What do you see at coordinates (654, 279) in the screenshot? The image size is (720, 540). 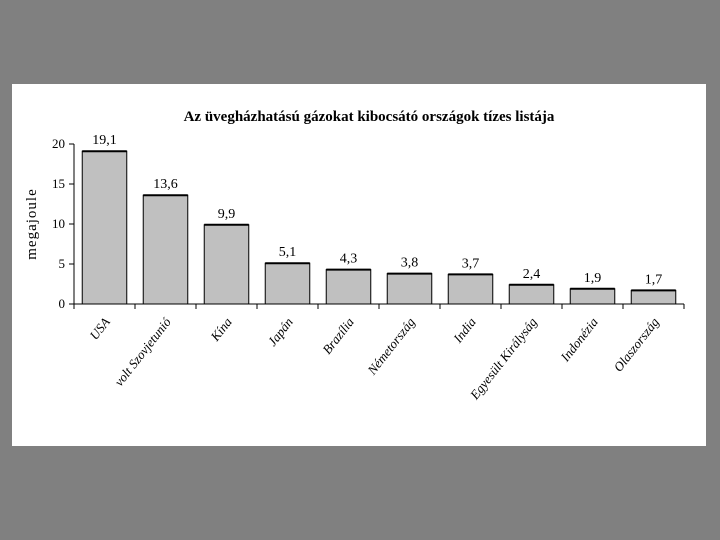 I see `data-label-9: 1,7` at bounding box center [654, 279].